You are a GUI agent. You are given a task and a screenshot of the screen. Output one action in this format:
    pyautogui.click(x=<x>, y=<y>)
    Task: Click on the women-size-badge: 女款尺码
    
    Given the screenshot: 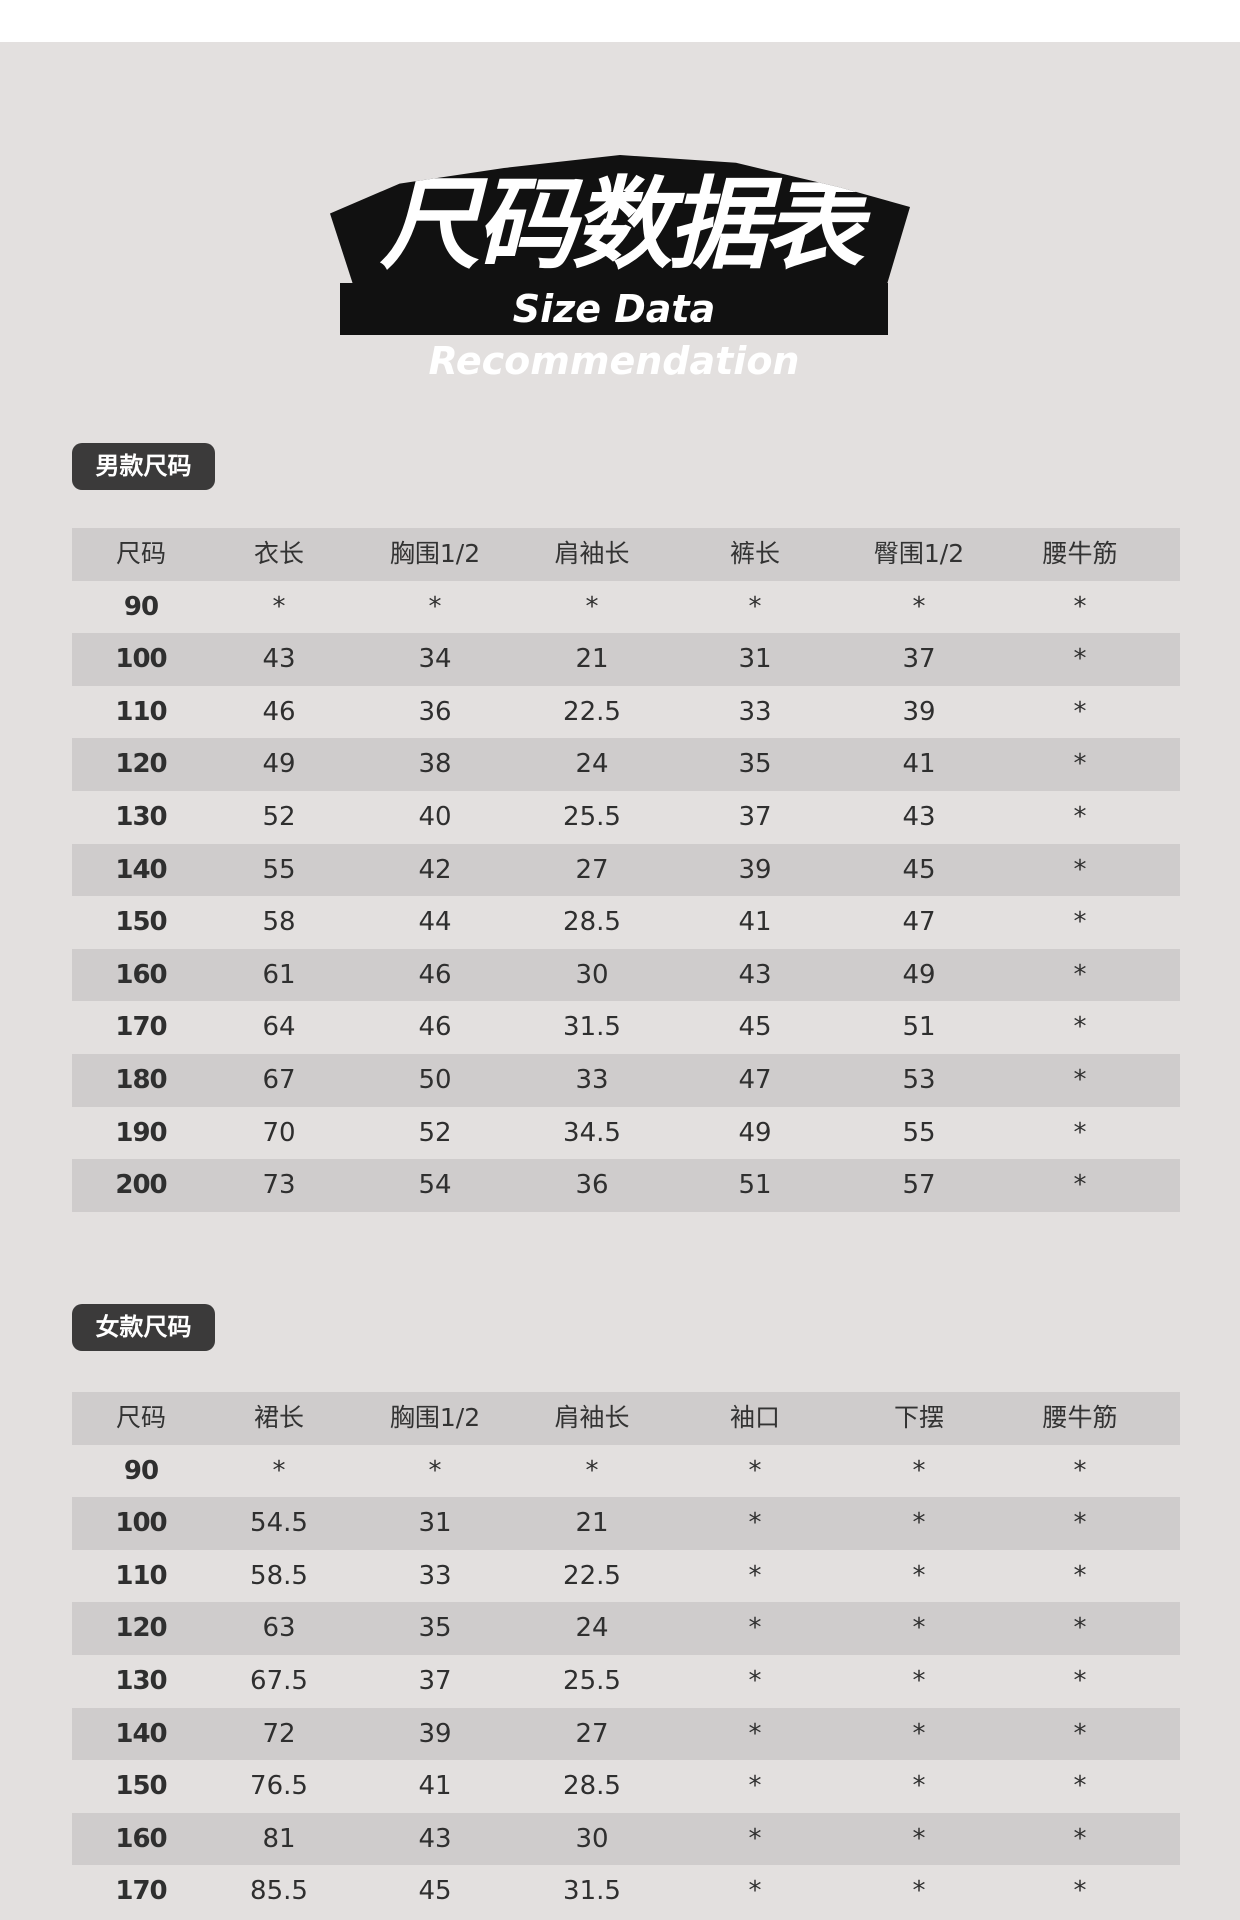 What is the action you would take?
    pyautogui.click(x=143, y=1327)
    